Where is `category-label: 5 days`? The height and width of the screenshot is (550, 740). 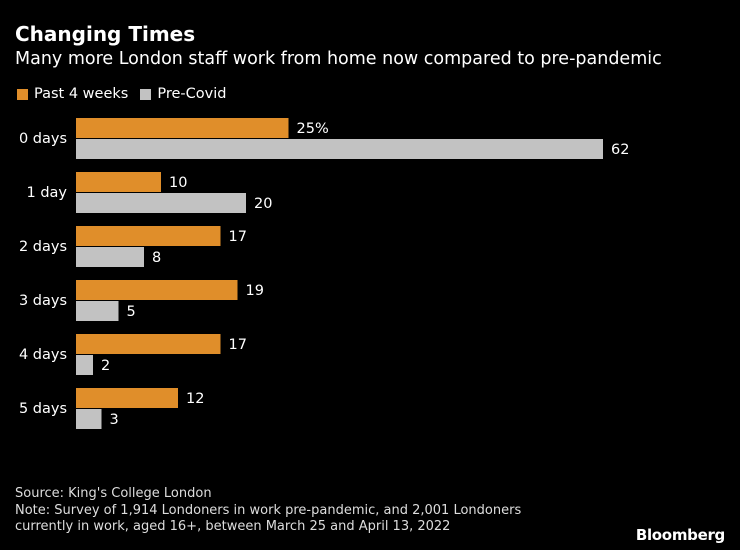
category-label: 5 days is located at coordinates (43, 409).